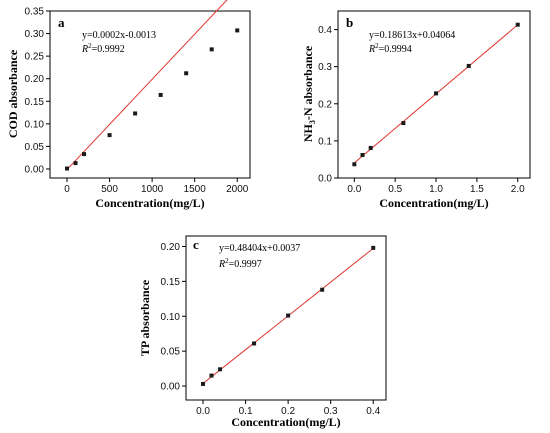  Describe the element at coordinates (325, 179) in the screenshot. I see `y-tick-label: 0.0` at that location.